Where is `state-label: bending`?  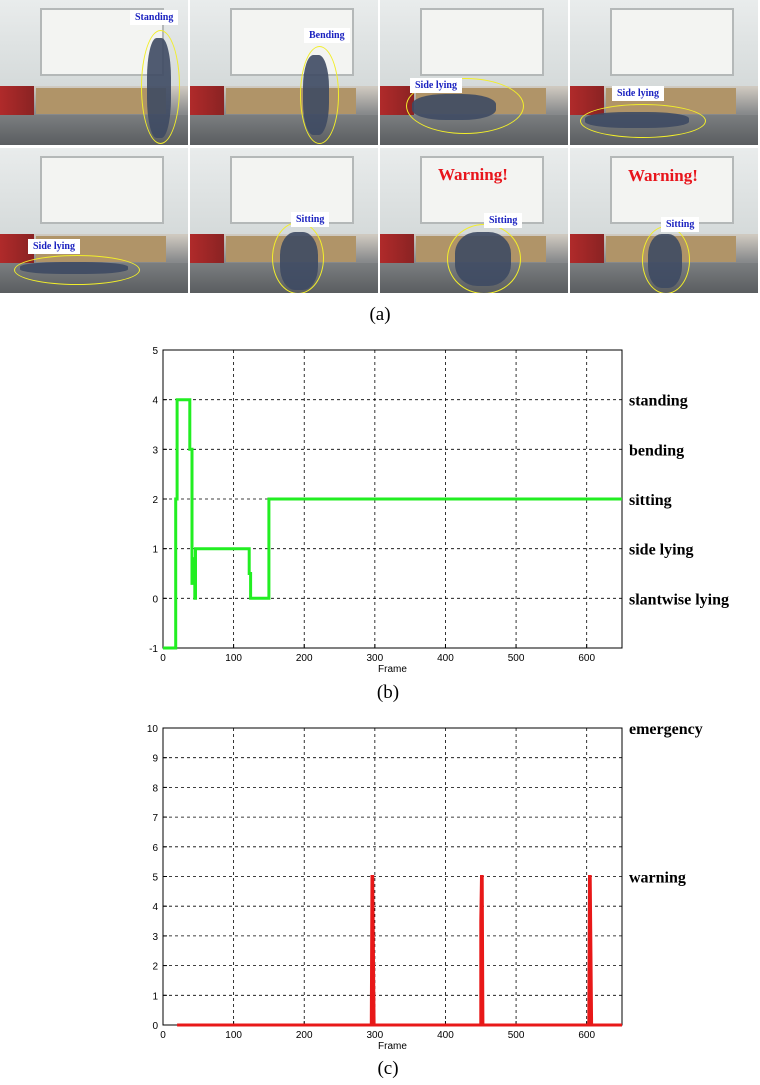 state-label: bending is located at coordinates (656, 450).